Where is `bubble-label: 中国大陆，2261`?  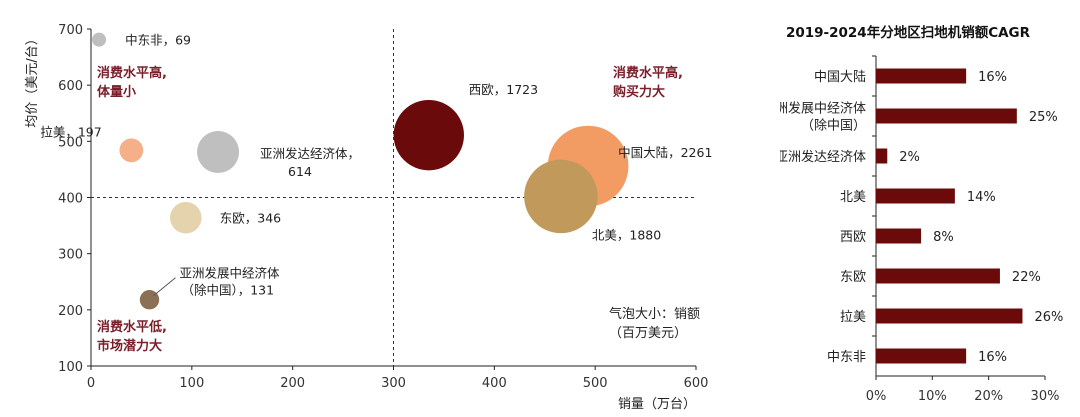
bubble-label: 中国大陆，2261 is located at coordinates (665, 152).